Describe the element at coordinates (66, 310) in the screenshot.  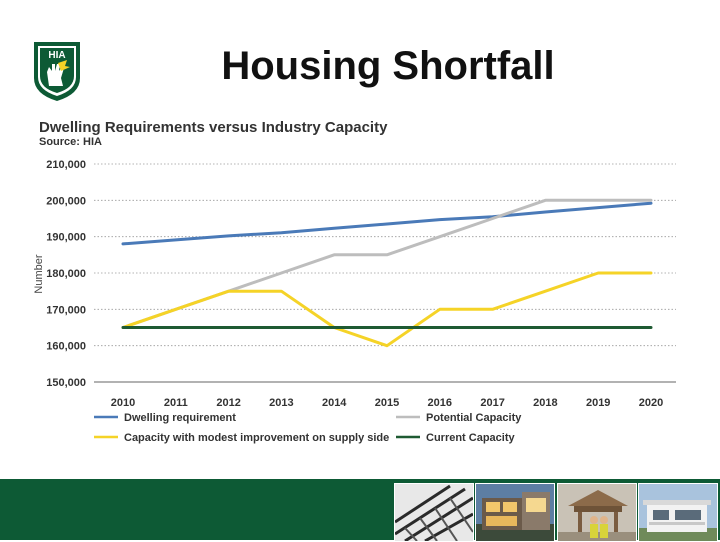
I see `y-tick-label: 170,000` at that location.